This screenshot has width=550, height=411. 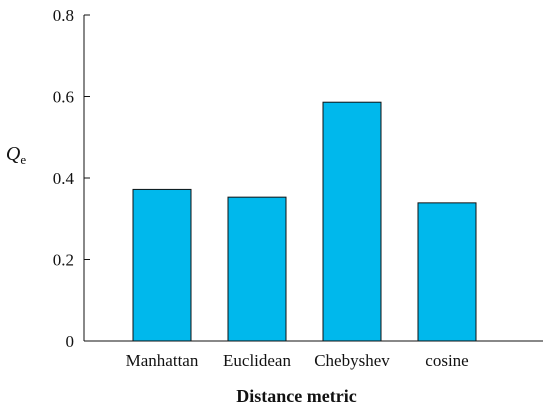 What do you see at coordinates (257, 269) in the screenshot?
I see `bar-euclidean` at bounding box center [257, 269].